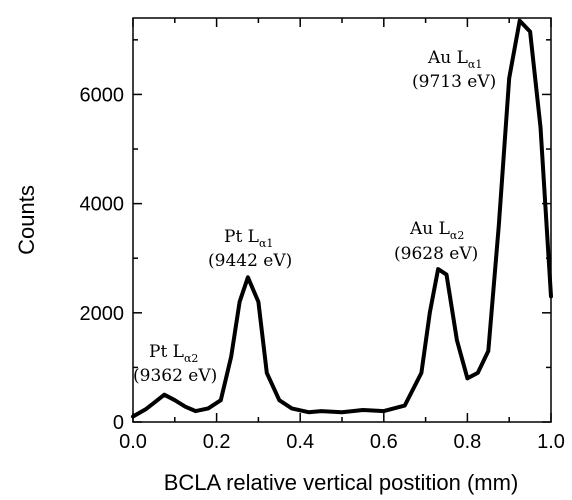 The width and height of the screenshot is (572, 500). I want to click on annotation-pt-la1-name: Pt Lα1, so click(248, 238).